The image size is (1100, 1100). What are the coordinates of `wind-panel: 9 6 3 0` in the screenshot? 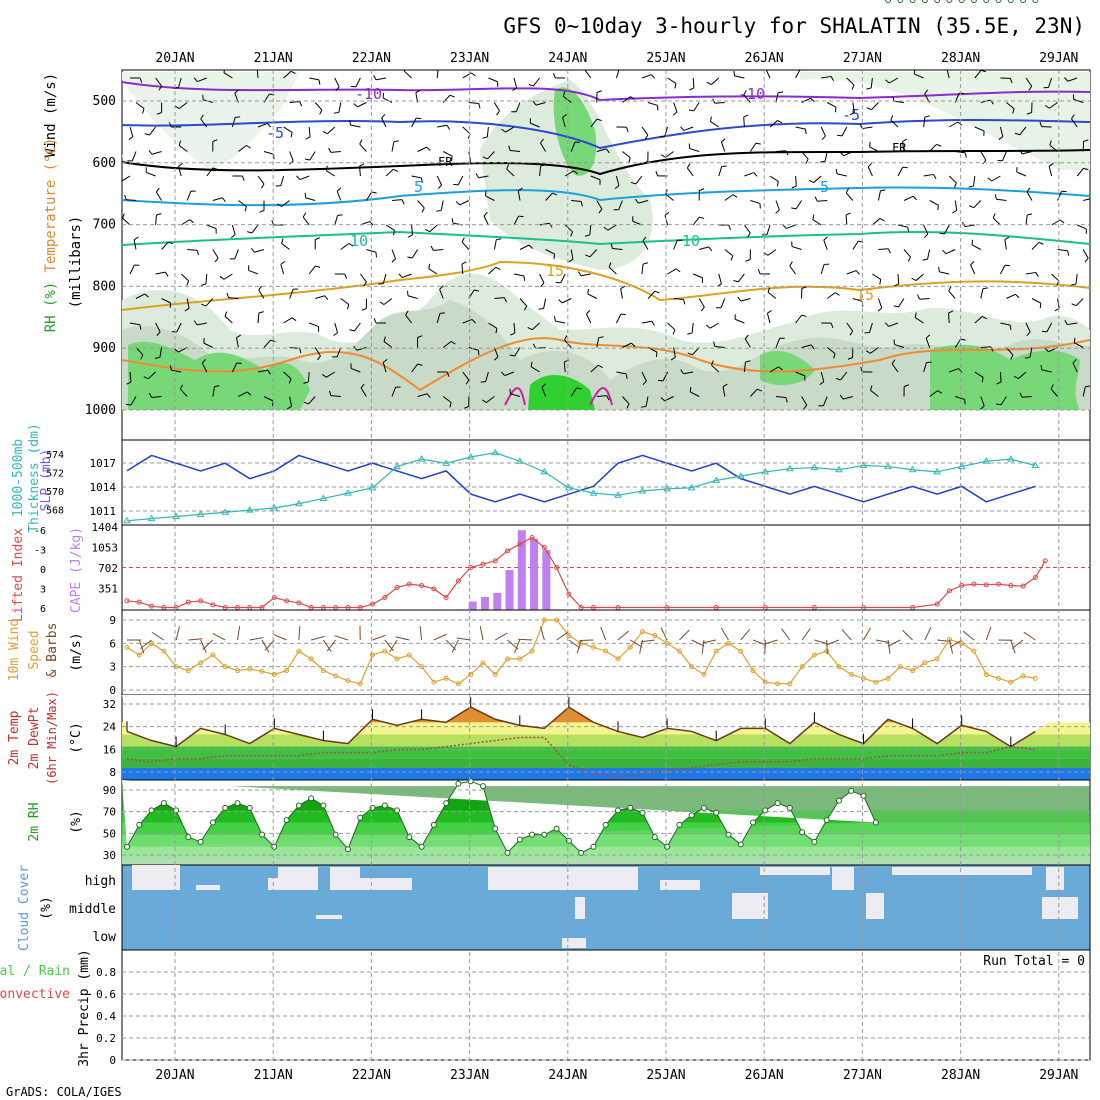 It's located at (600, 653).